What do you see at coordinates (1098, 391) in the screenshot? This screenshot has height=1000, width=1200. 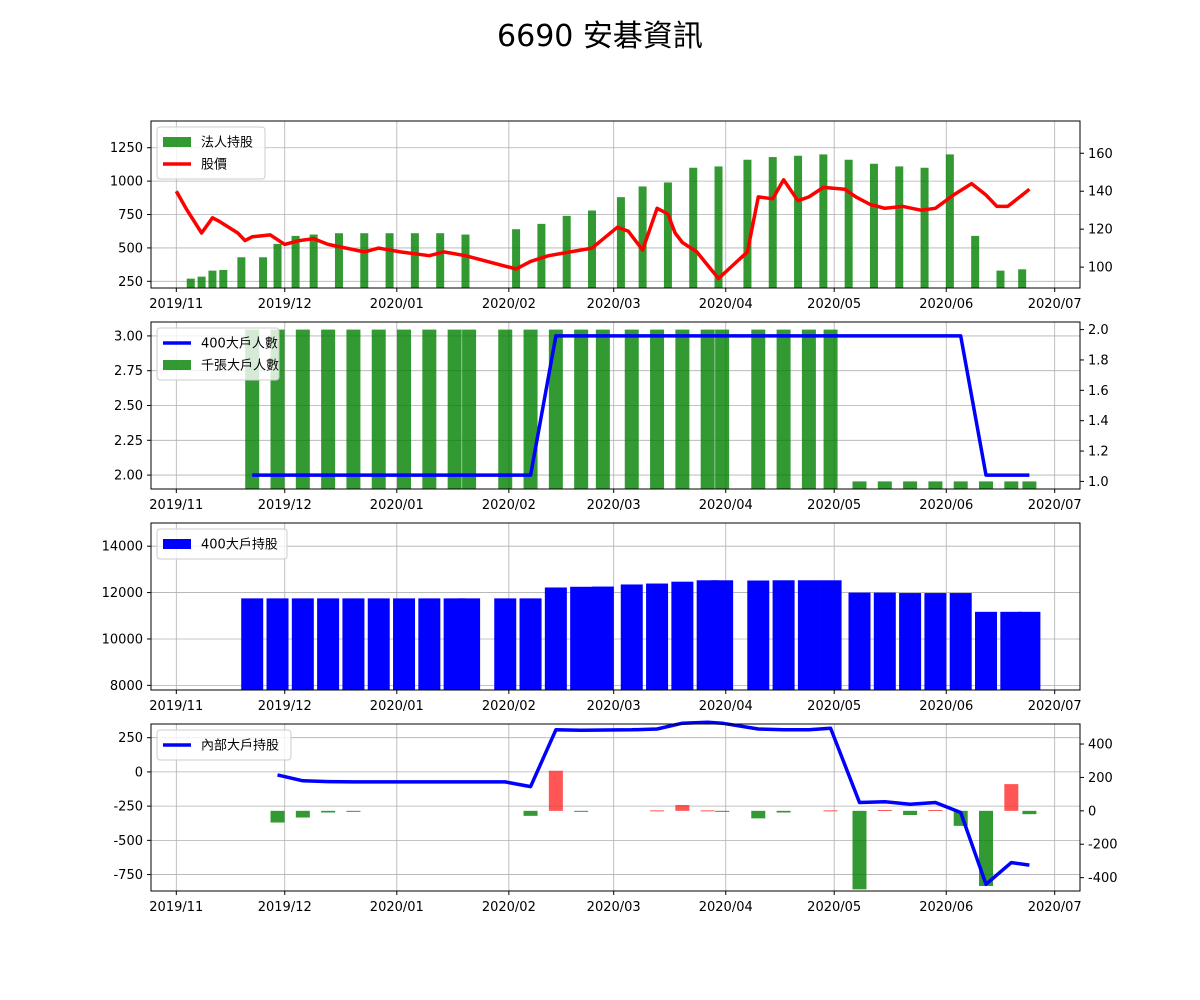 I see `y2-tick-label: 1.6` at bounding box center [1098, 391].